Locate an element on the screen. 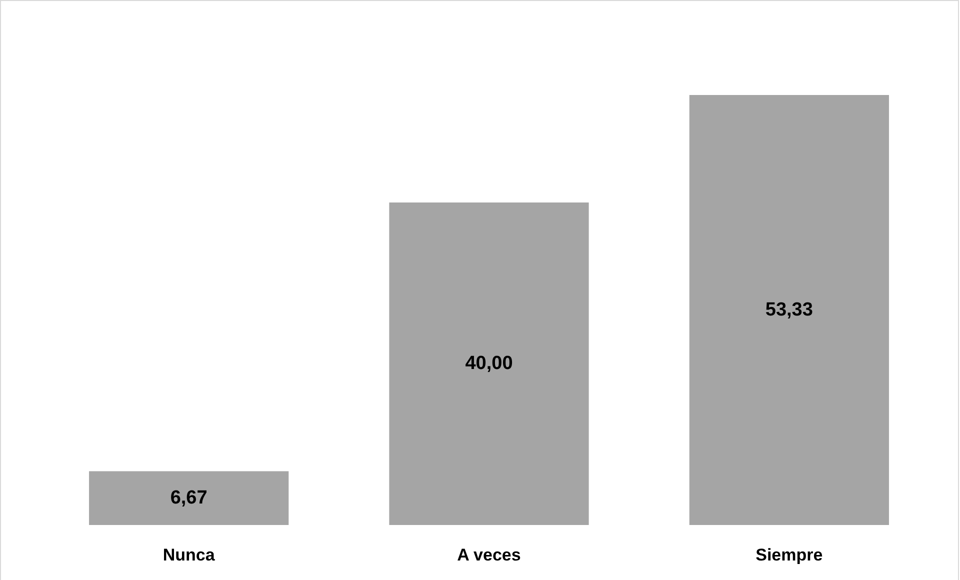  data-label: 40,00 is located at coordinates (489, 363).